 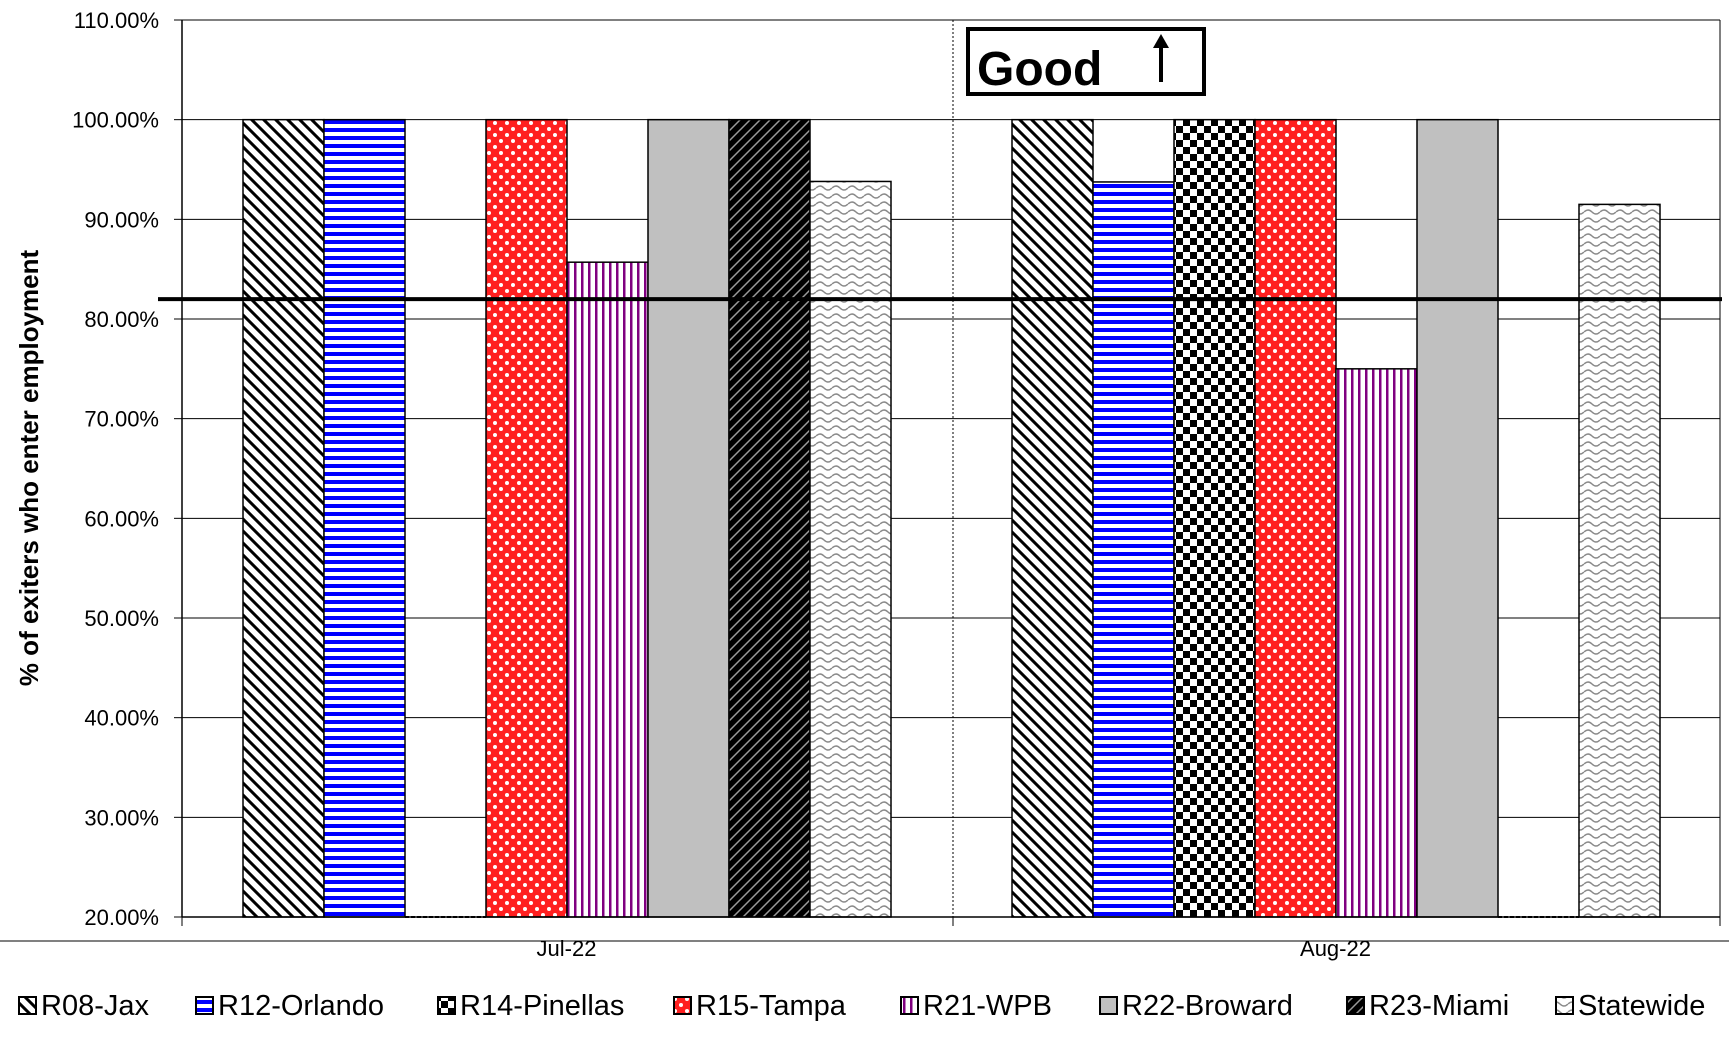 I want to click on legend-item: R08-Jax, so click(x=83, y=1006).